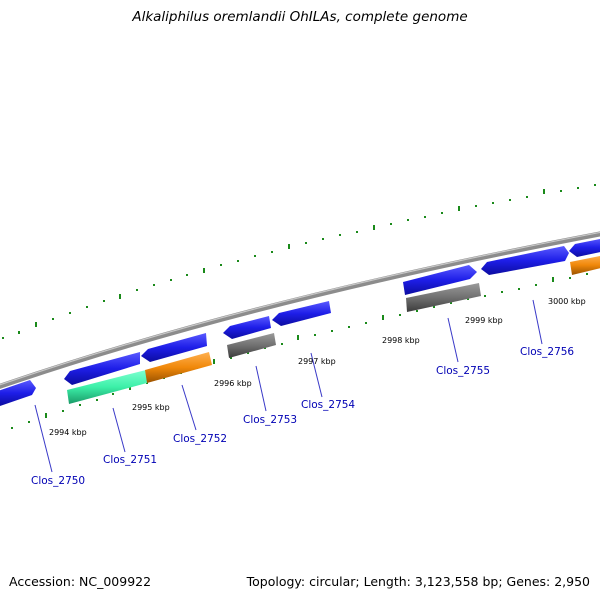 The image size is (600, 600). I want to click on gene-label-clos-2755: Clos_2755, so click(463, 371).